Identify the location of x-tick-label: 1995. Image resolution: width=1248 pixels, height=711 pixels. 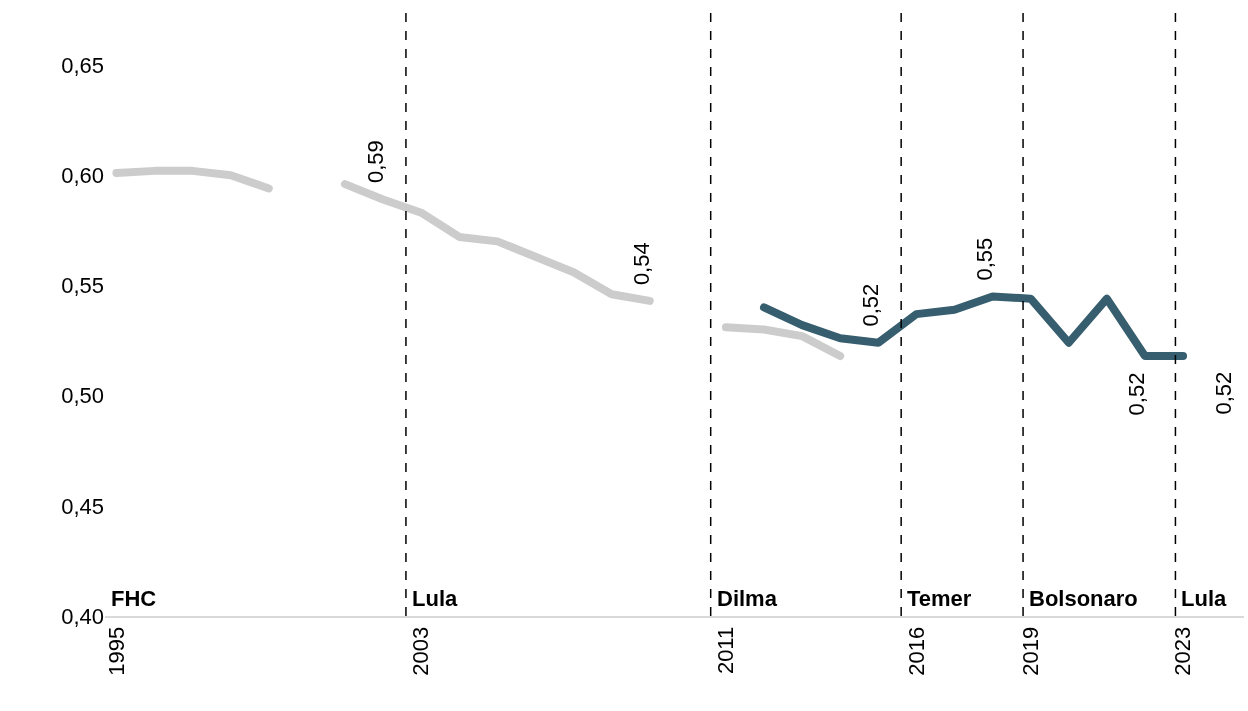
(116, 651).